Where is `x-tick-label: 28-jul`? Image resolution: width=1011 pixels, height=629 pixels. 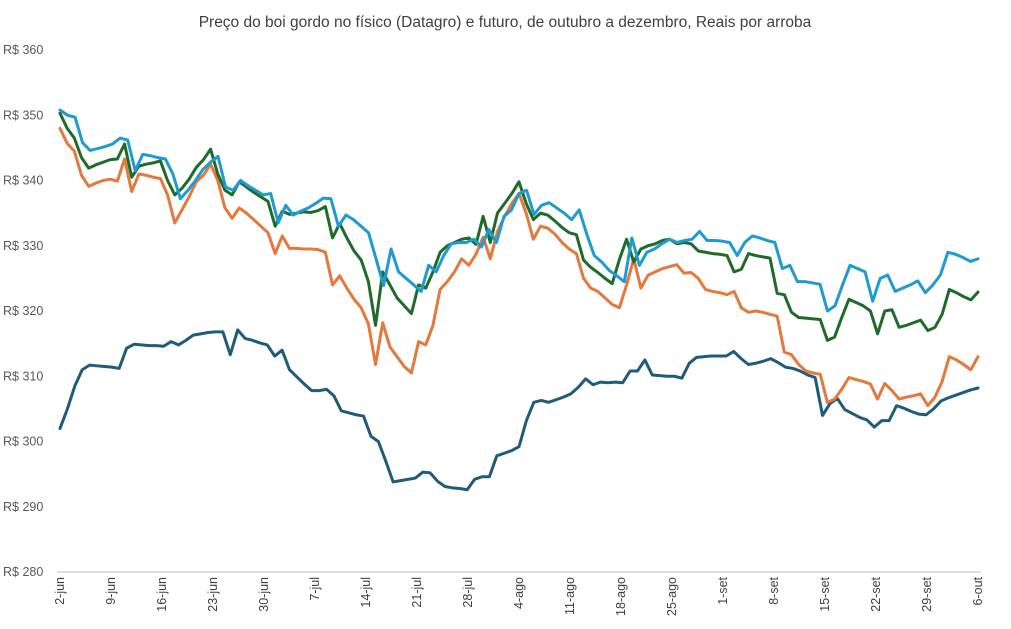 x-tick-label: 28-jul is located at coordinates (468, 592).